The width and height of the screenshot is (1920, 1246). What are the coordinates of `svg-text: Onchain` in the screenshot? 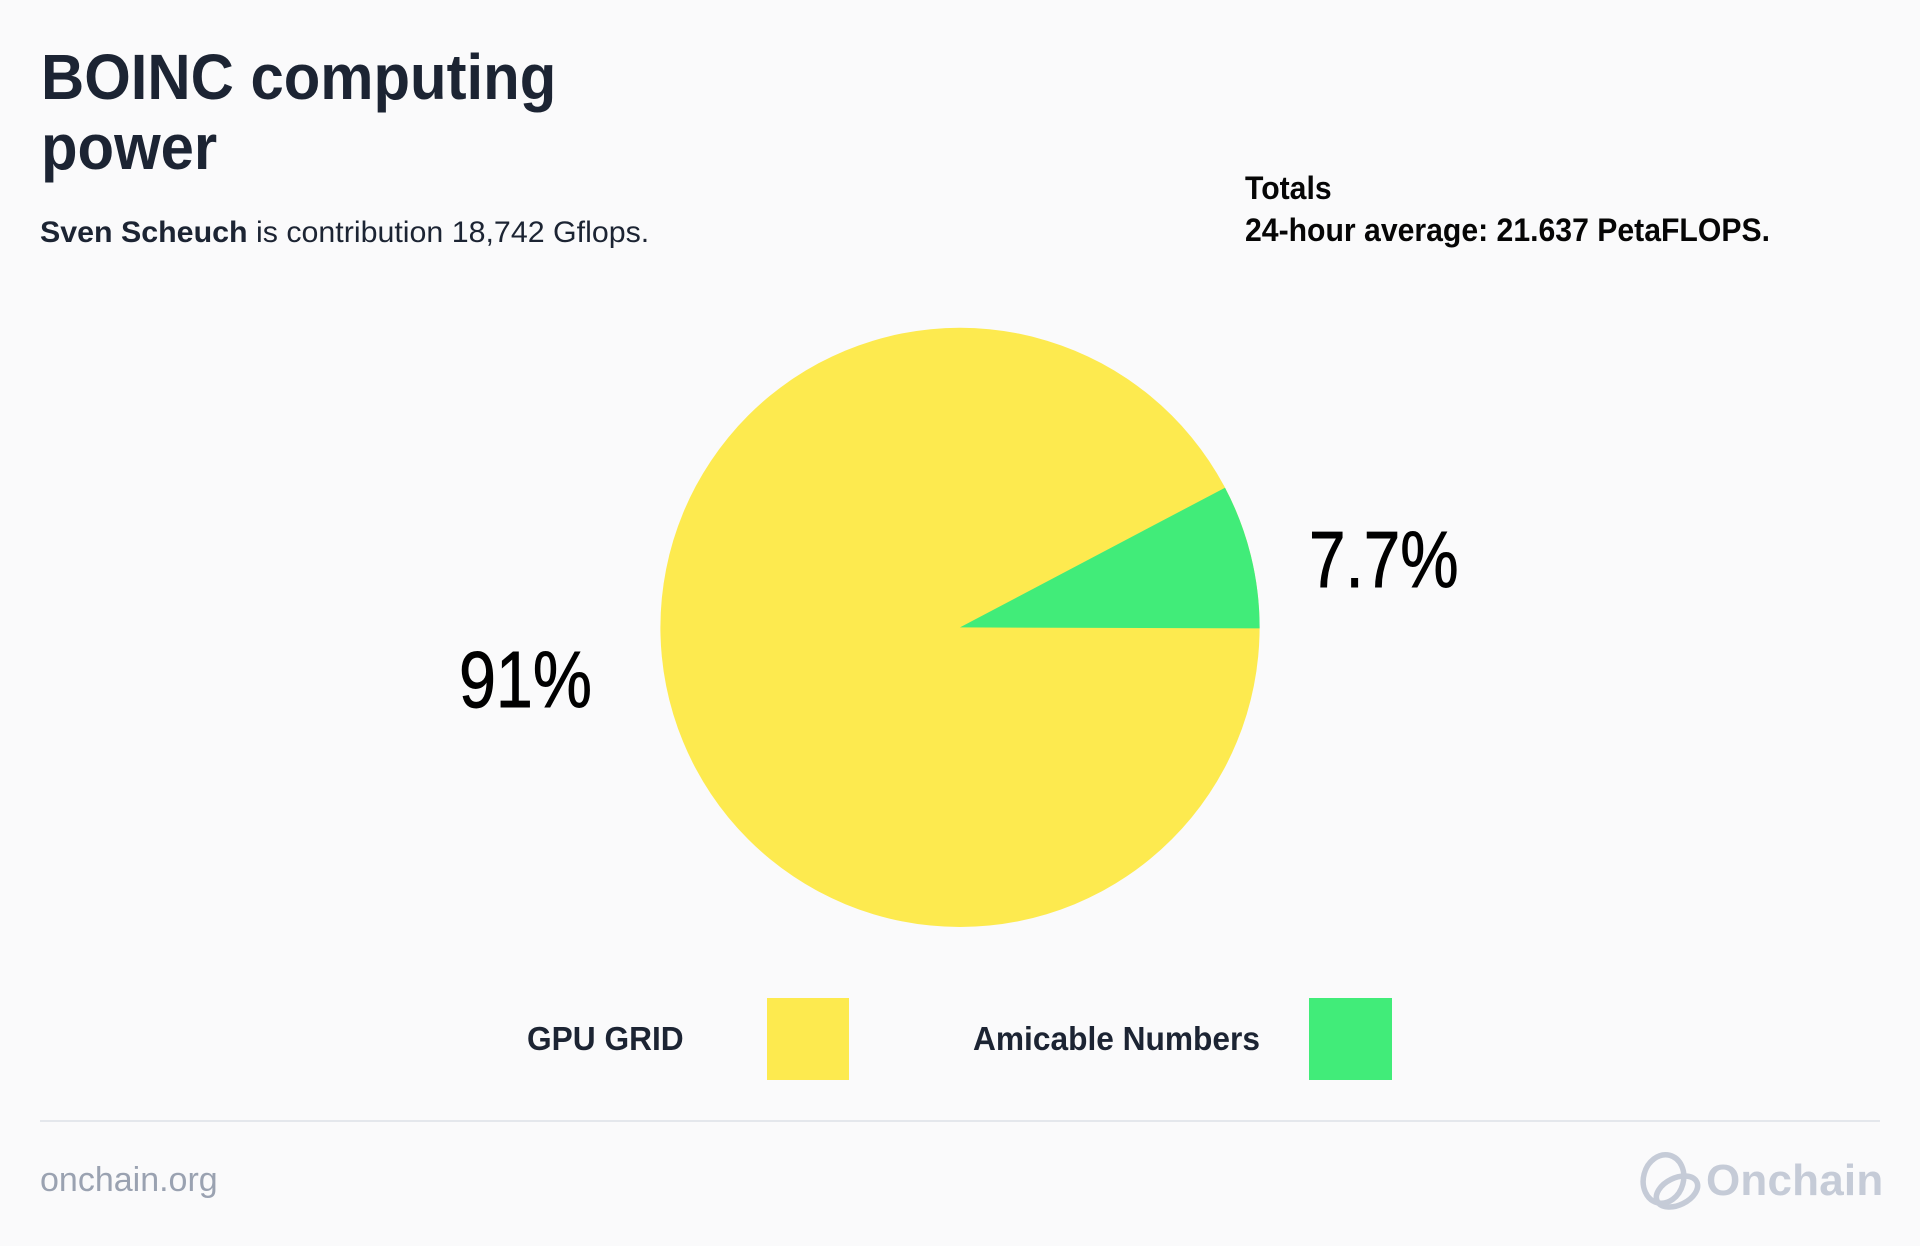 It's located at (1794, 1180).